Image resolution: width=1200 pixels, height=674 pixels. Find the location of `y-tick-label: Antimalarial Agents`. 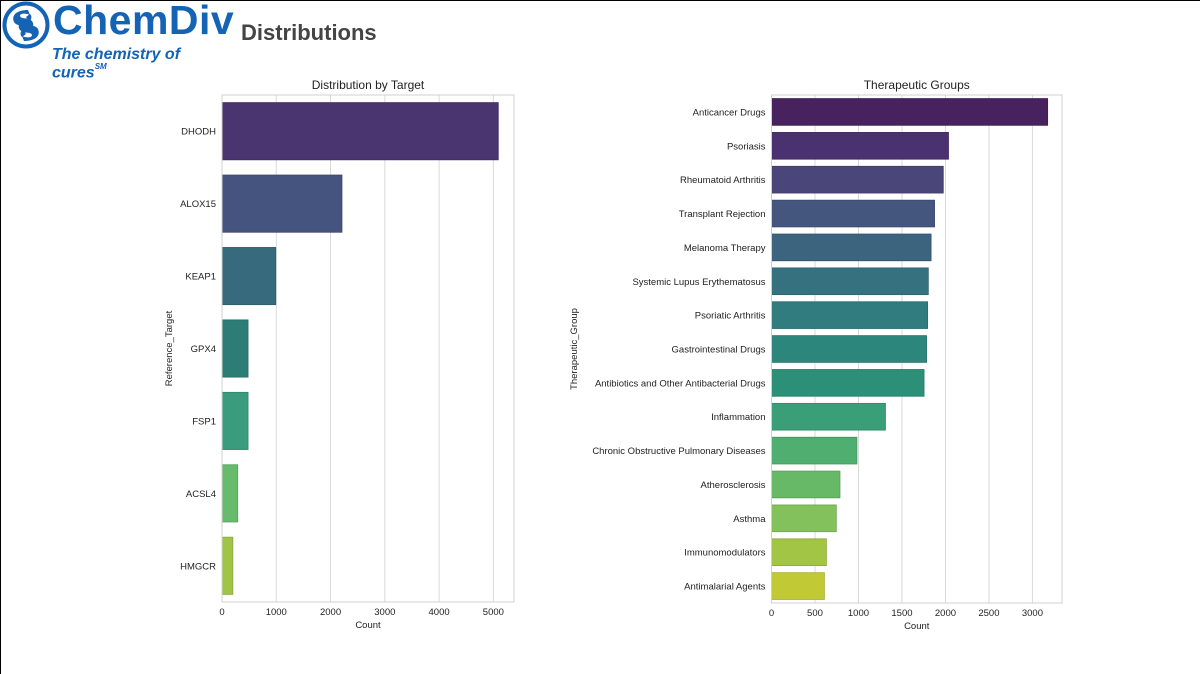

y-tick-label: Antimalarial Agents is located at coordinates (725, 587).